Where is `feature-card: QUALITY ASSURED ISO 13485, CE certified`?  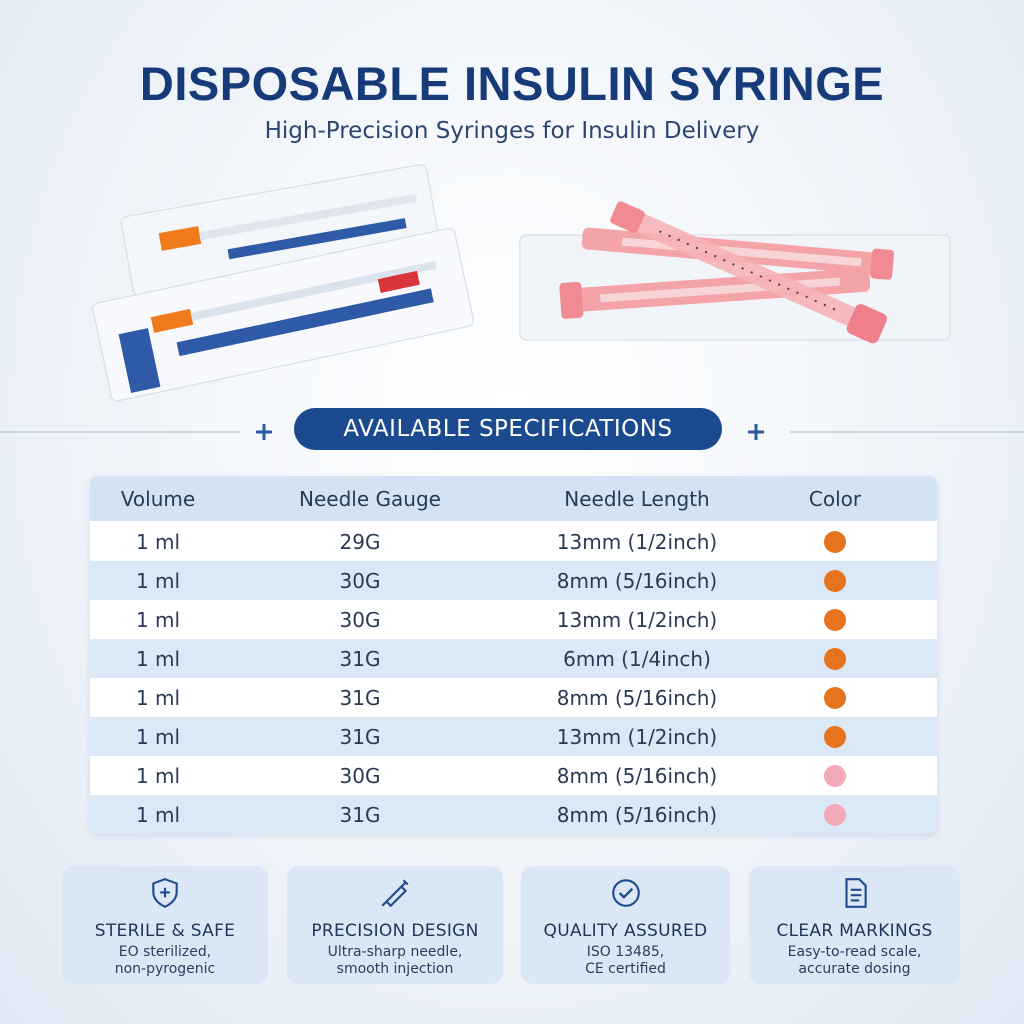 feature-card: QUALITY ASSURED ISO 13485, CE certified is located at coordinates (625, 925).